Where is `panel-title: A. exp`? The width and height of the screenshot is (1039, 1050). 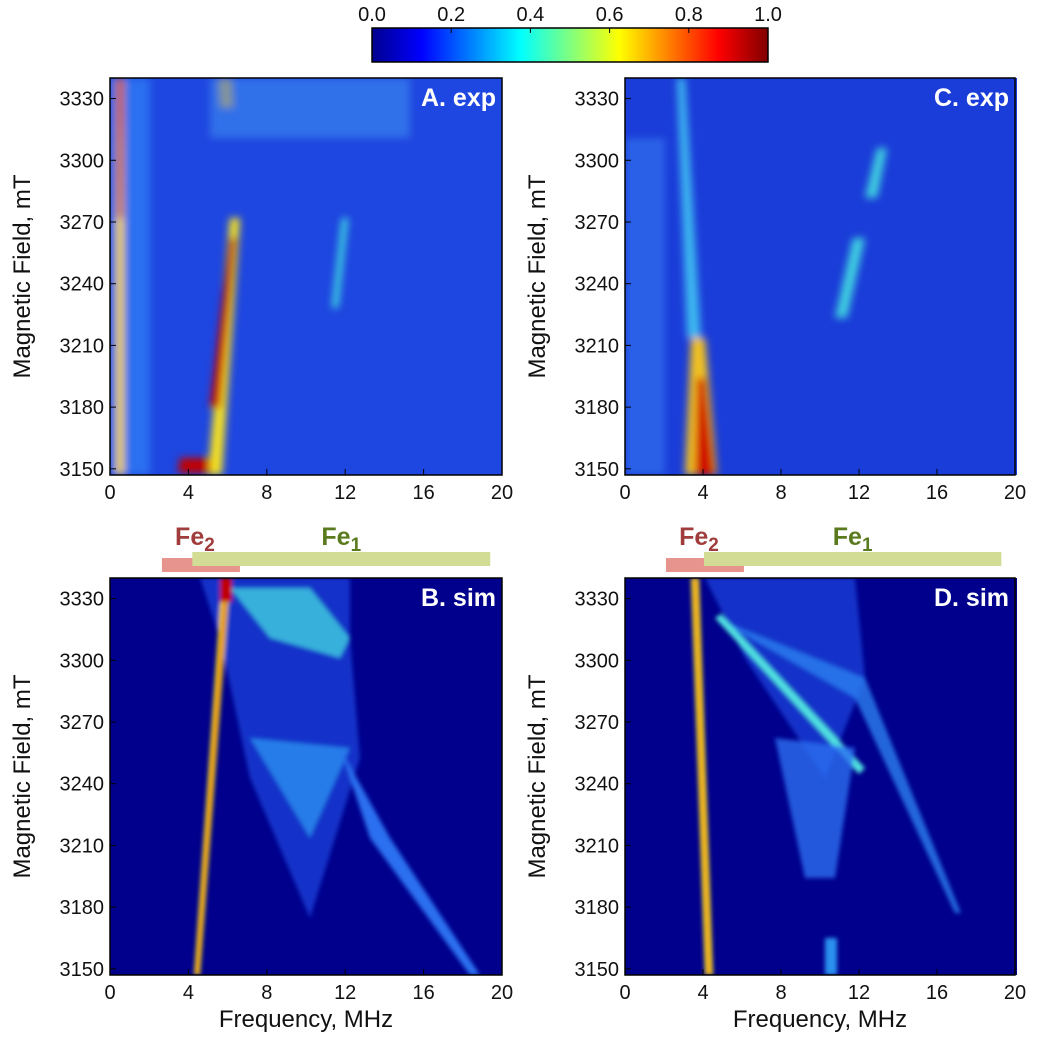
panel-title: A. exp is located at coordinates (458, 98).